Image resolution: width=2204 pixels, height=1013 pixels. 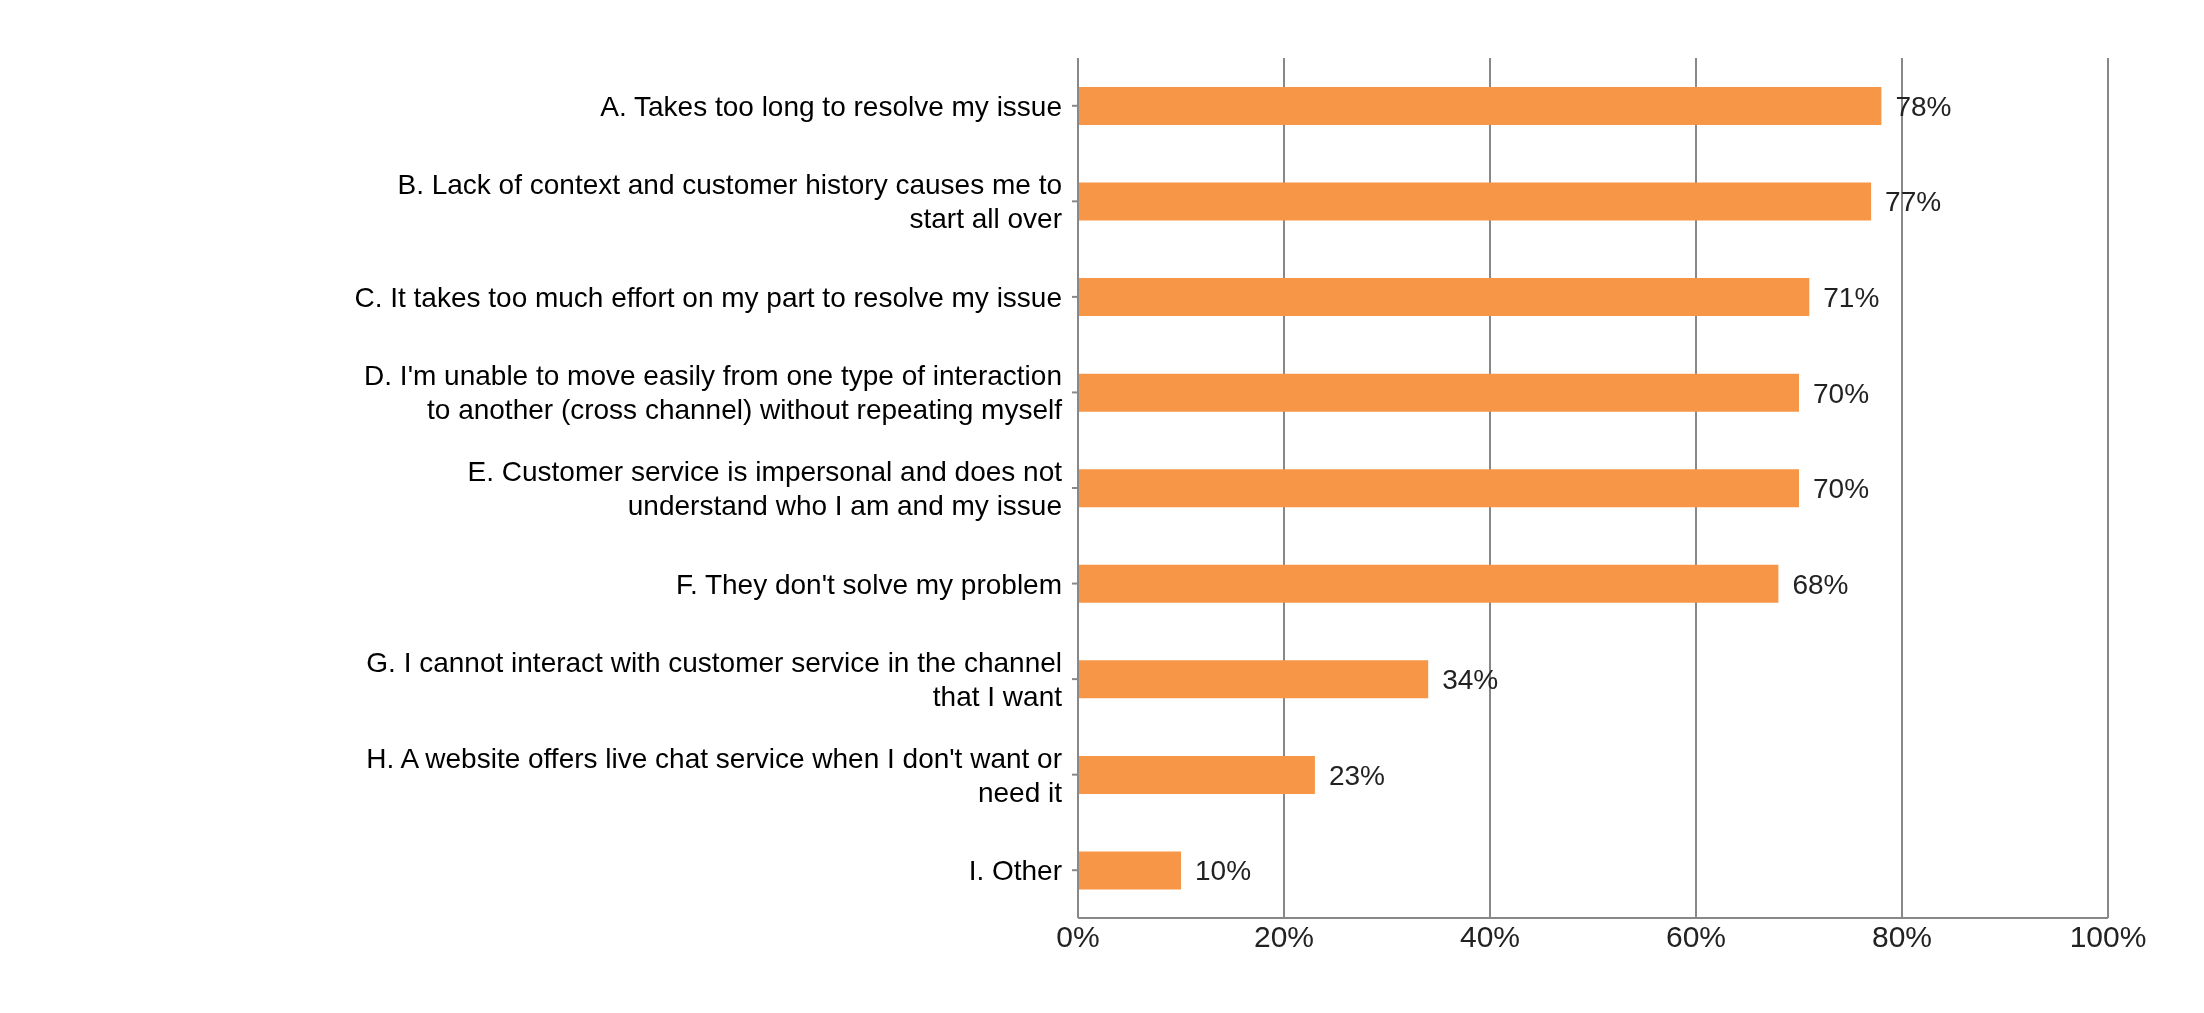 I want to click on data-label: 68%, so click(x=1820, y=584).